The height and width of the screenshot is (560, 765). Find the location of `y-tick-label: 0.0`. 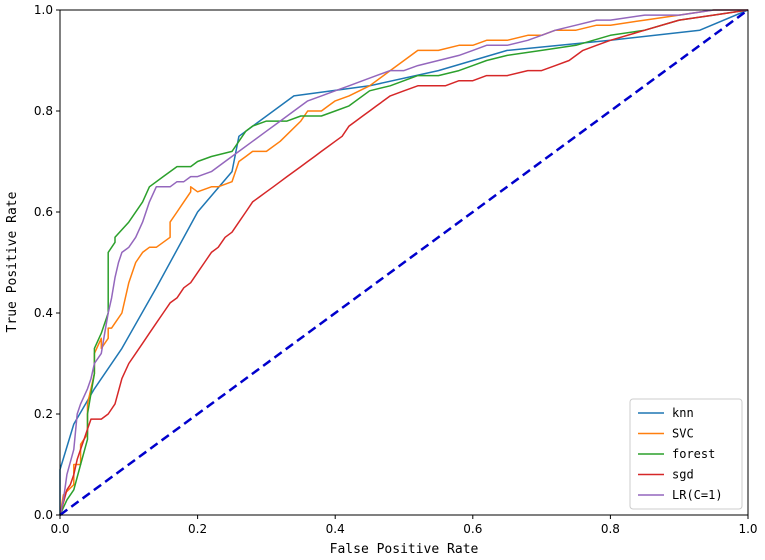

y-tick-label: 0.0 is located at coordinates (43, 515).